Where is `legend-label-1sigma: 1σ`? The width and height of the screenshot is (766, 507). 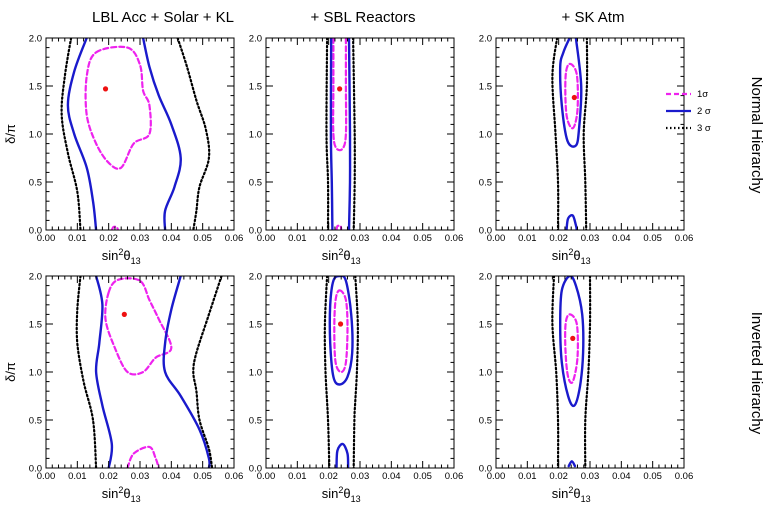 legend-label-1sigma: 1σ is located at coordinates (702, 94).